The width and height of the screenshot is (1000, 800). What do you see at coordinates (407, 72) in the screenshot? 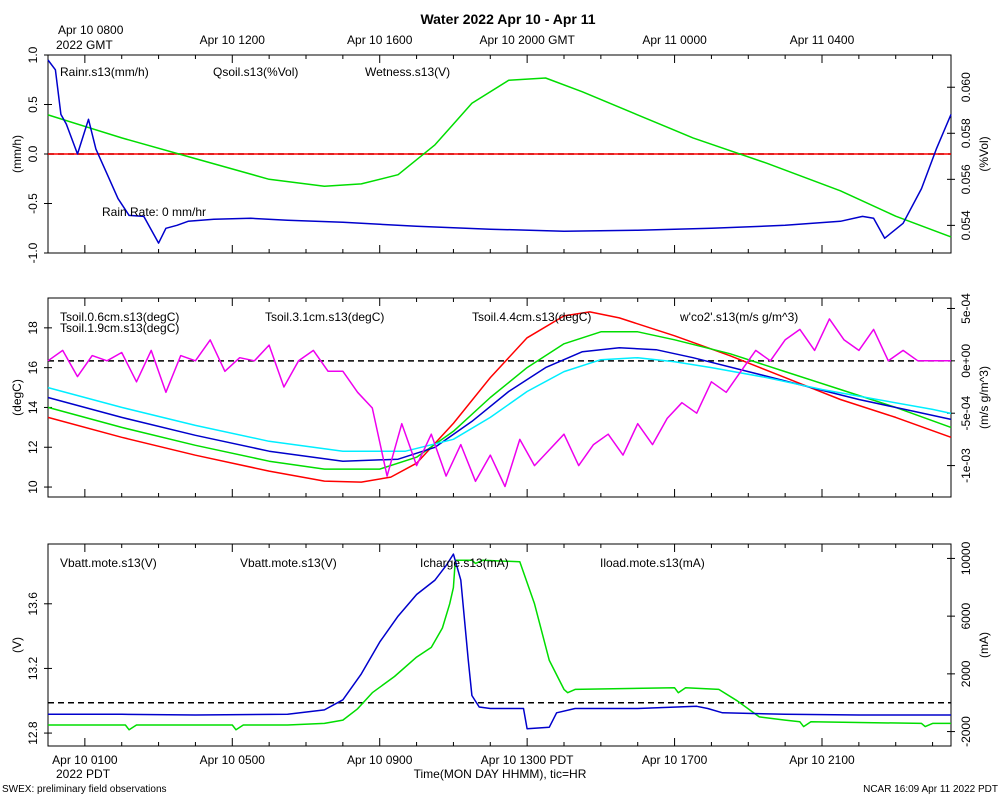
I see `legend-wetness: Wetness.s13(V)` at bounding box center [407, 72].